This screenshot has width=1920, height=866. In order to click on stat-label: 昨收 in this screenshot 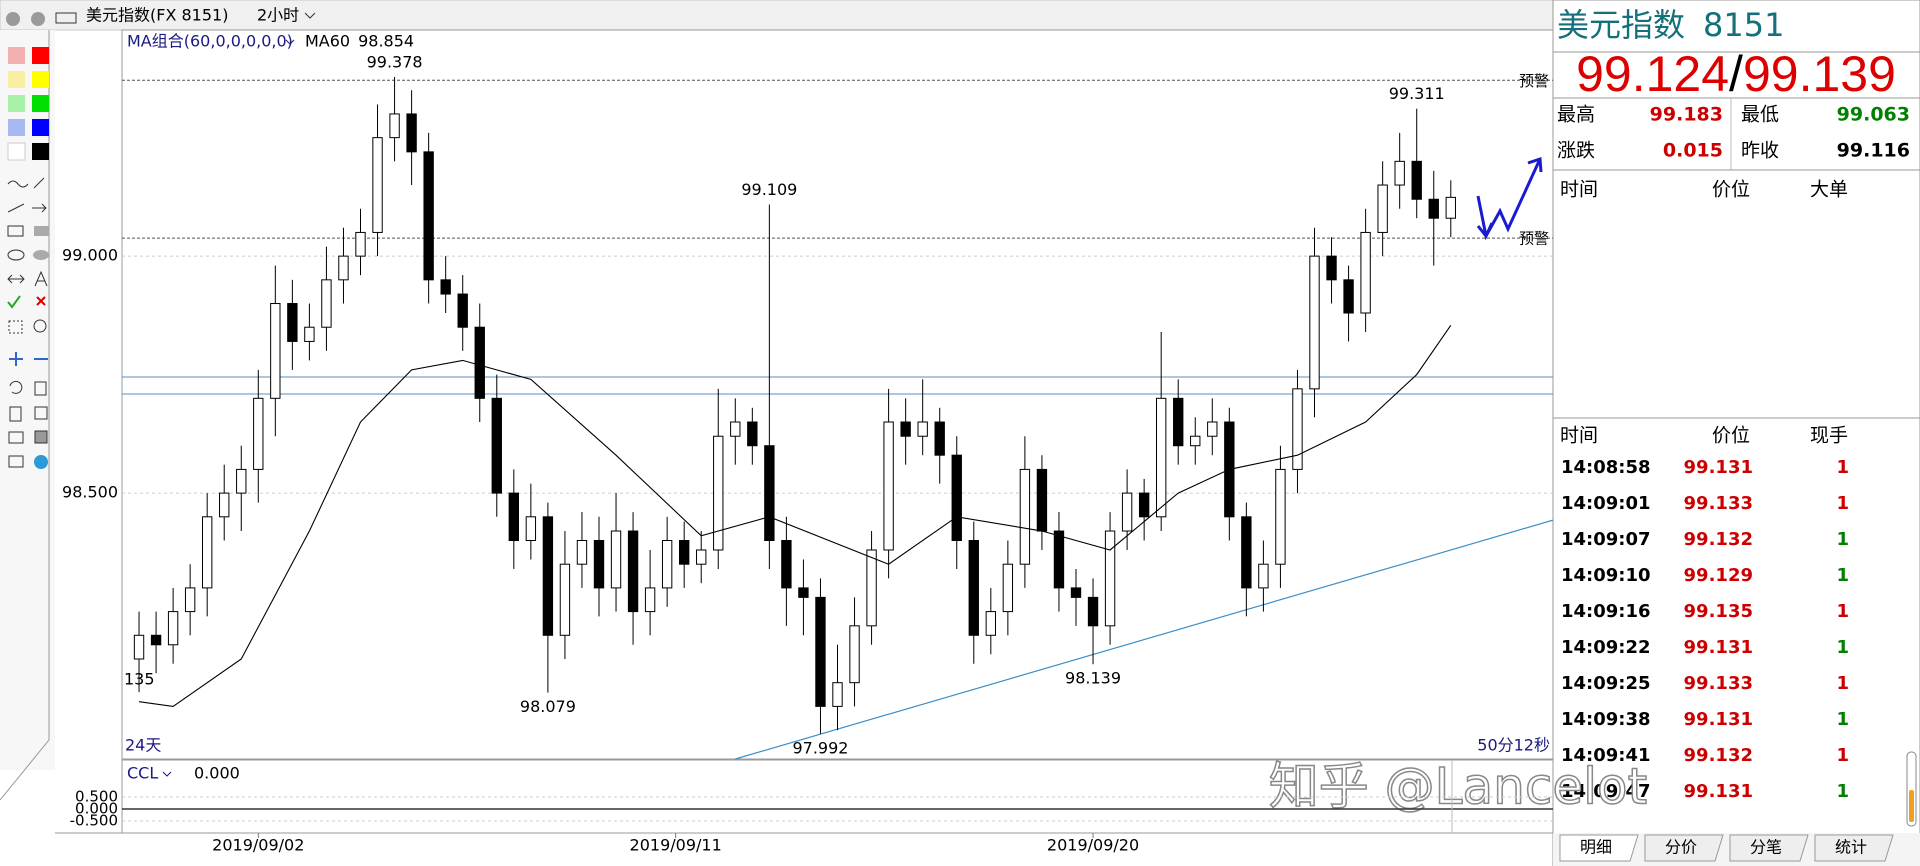, I will do `click(1760, 151)`.